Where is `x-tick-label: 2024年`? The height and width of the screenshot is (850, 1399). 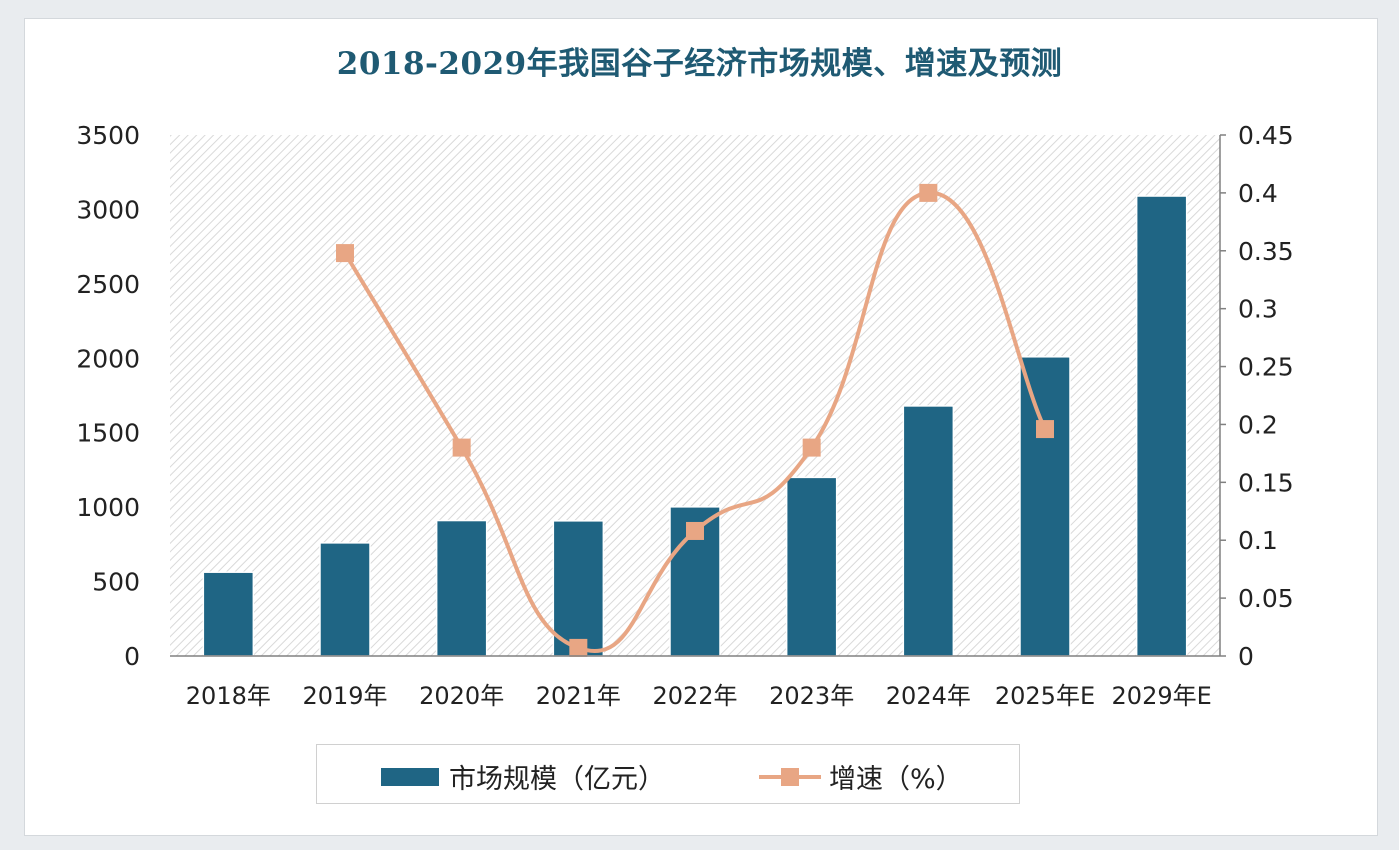
x-tick-label: 2024年 is located at coordinates (928, 696).